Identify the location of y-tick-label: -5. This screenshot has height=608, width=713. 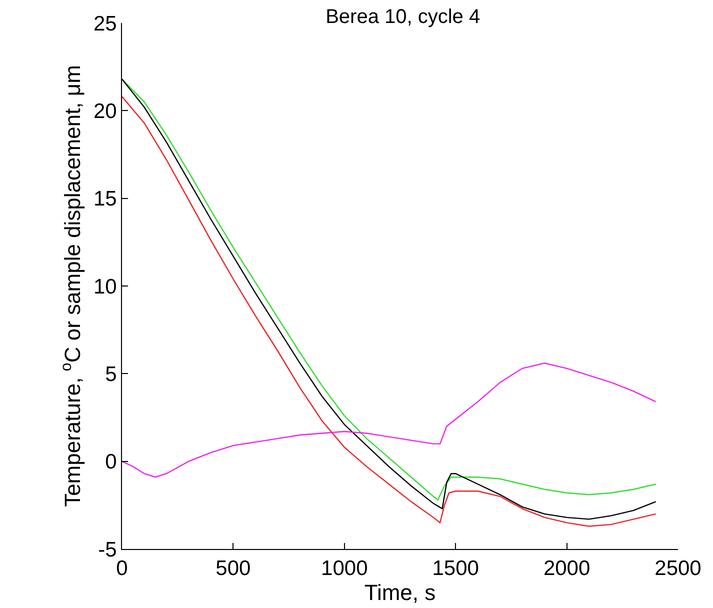
(107, 550).